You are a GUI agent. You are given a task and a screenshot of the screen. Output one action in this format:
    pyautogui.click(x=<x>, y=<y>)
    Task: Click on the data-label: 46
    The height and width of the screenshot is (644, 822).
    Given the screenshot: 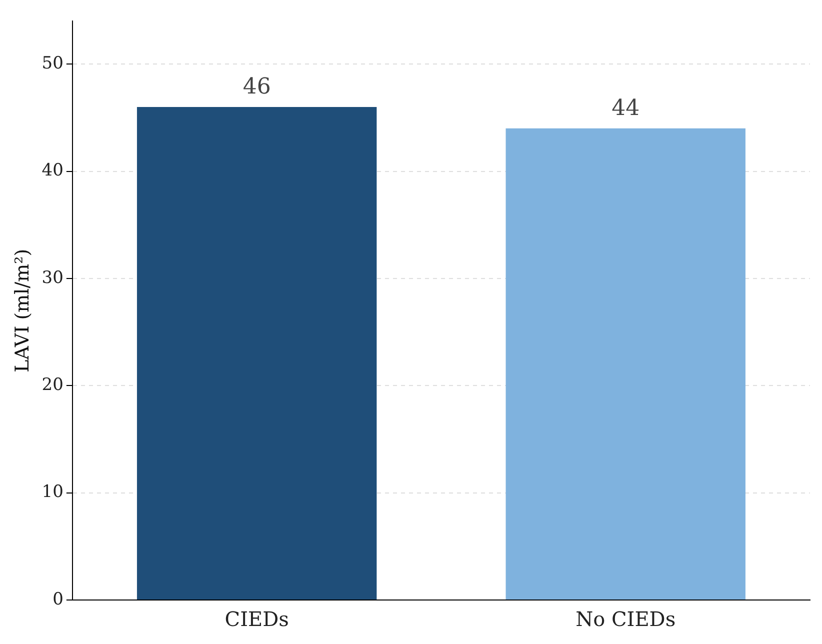 What is the action you would take?
    pyautogui.click(x=256, y=87)
    